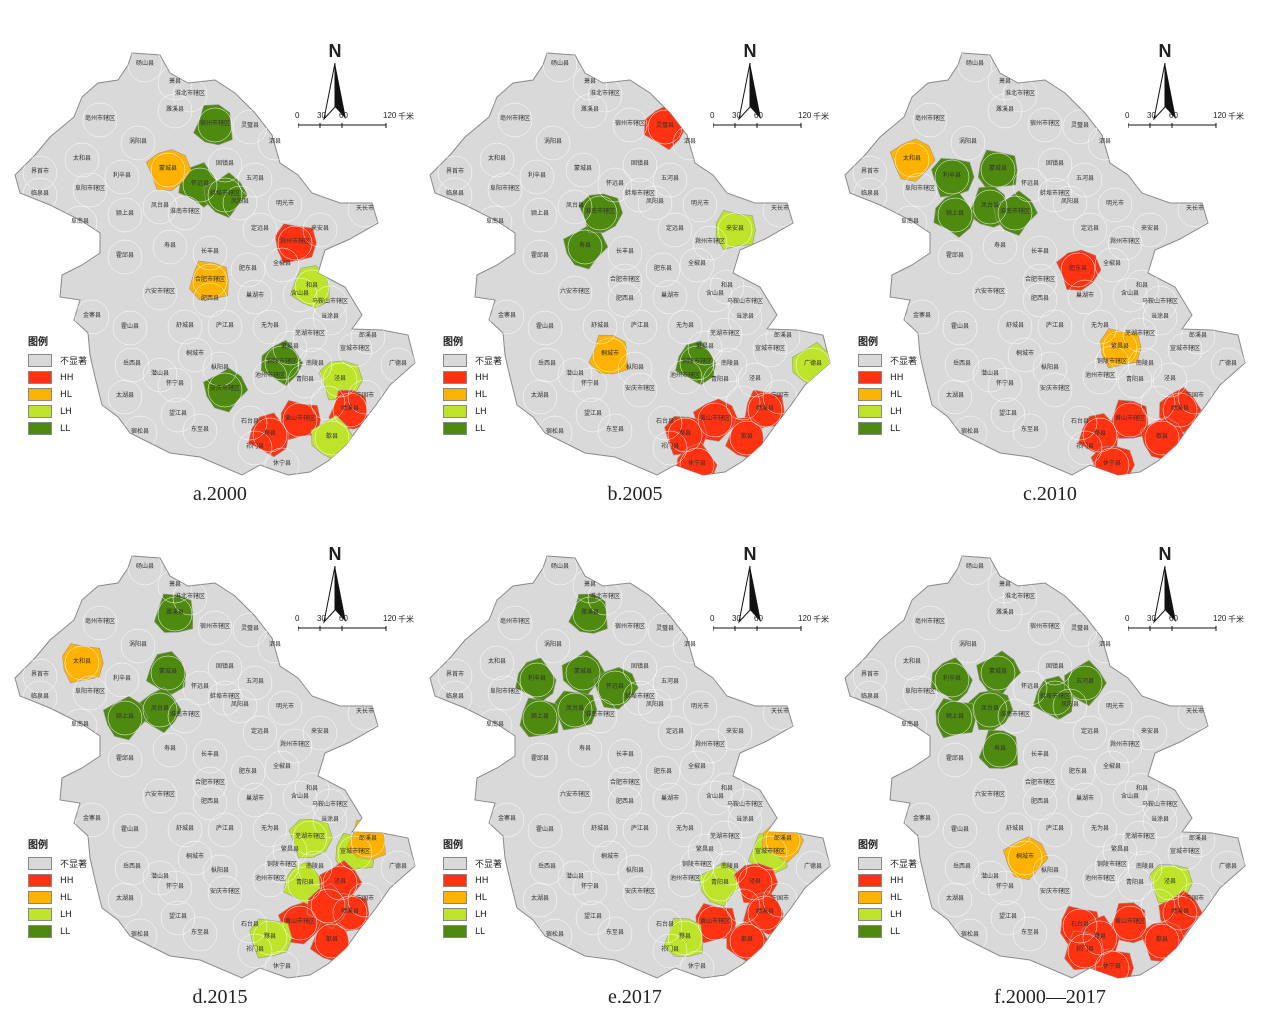 Image resolution: width=1268 pixels, height=1028 pixels. What do you see at coordinates (270, 433) in the screenshot?
I see `county-label: 黟县` at bounding box center [270, 433].